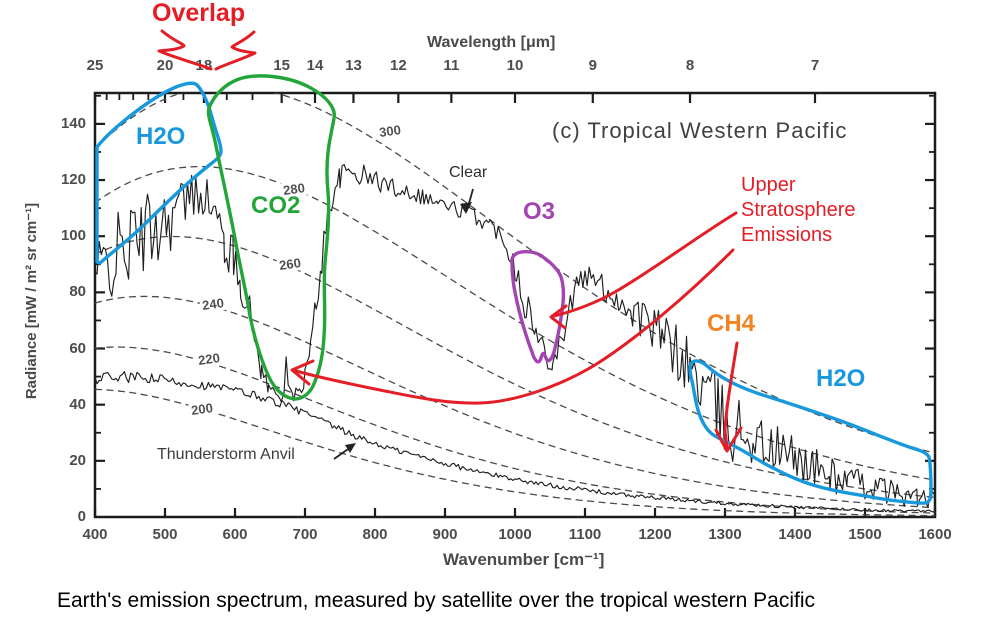 The image size is (990, 630). I want to click on x-axis-tick-label: 900, so click(445, 534).